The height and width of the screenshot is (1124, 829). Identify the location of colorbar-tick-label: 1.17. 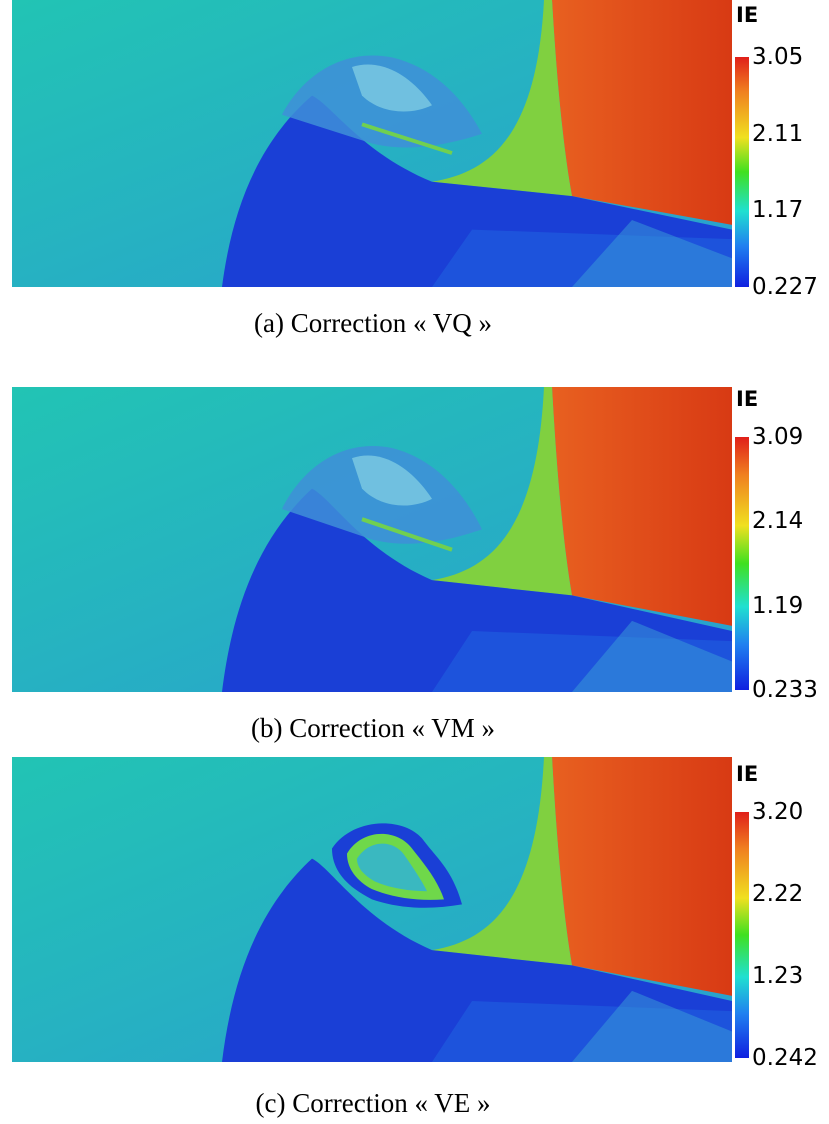
(778, 210).